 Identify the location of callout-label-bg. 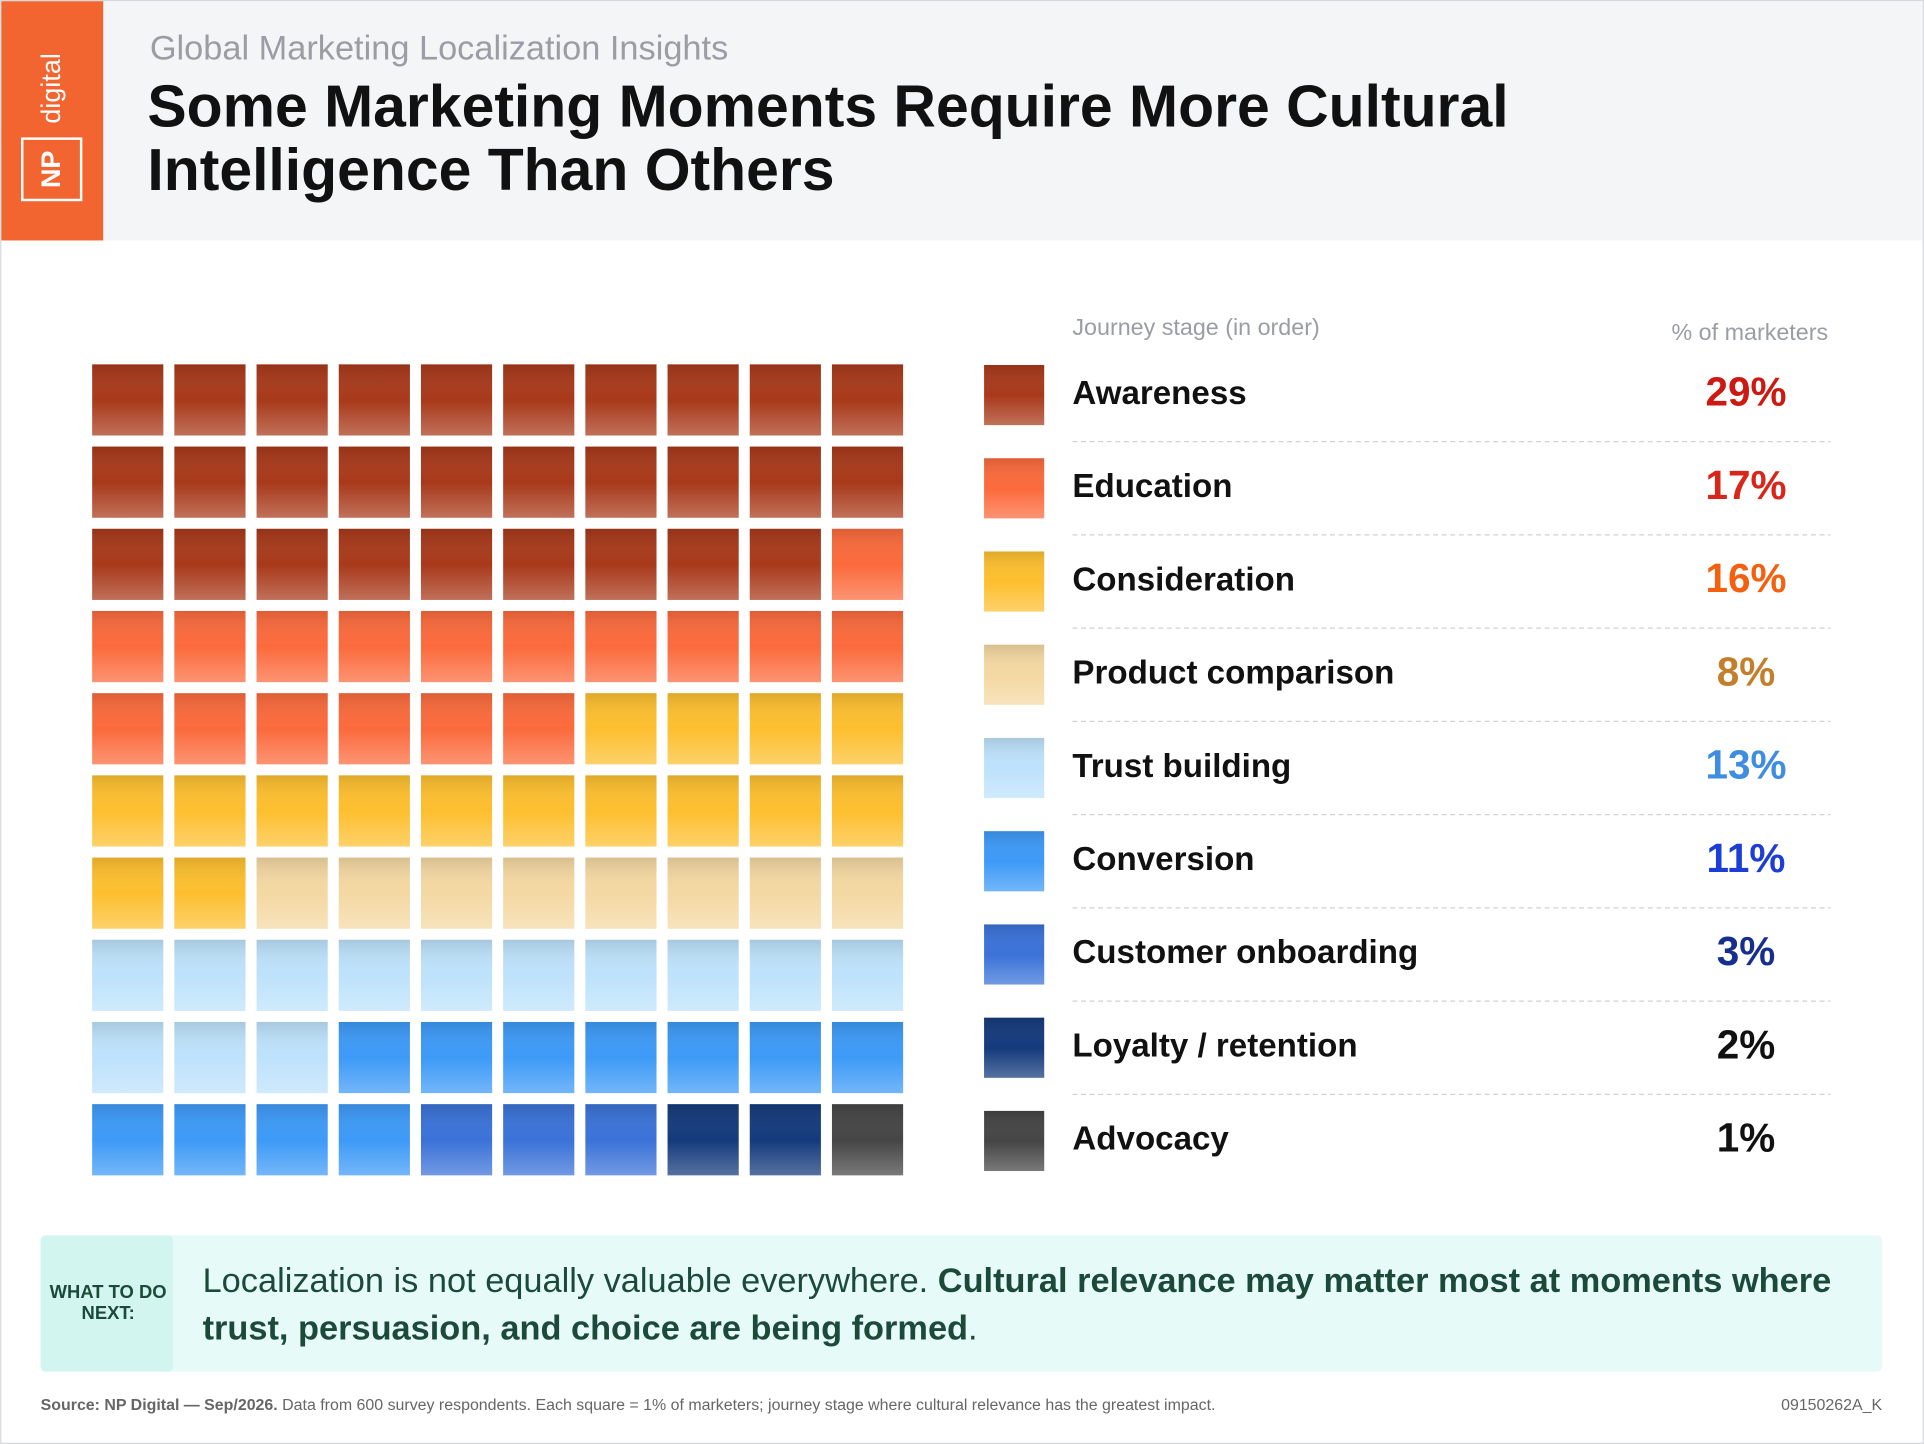
(107, 1303).